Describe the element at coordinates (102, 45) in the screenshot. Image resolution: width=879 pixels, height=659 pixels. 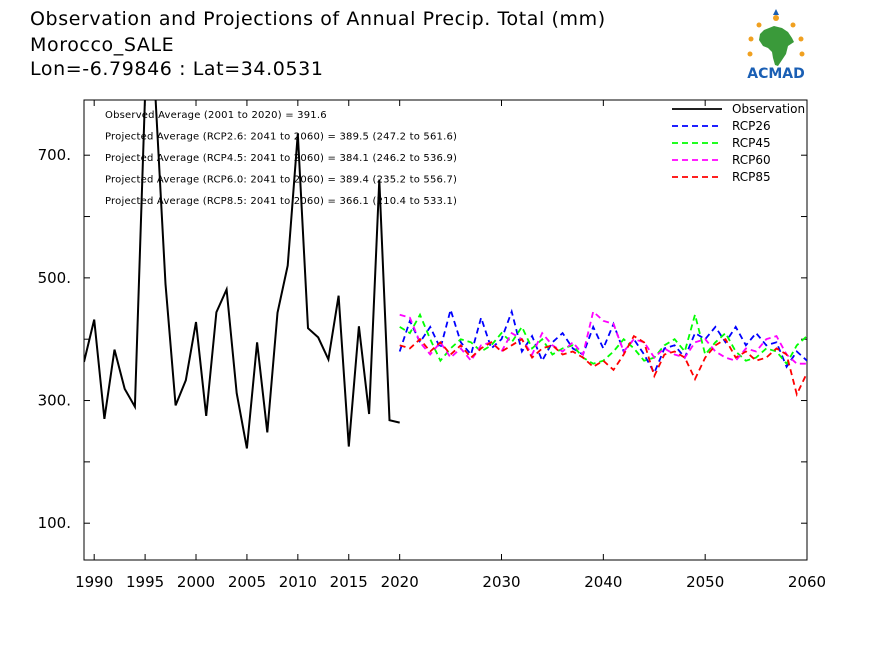
I see `location-name: Morocco_SALE` at that location.